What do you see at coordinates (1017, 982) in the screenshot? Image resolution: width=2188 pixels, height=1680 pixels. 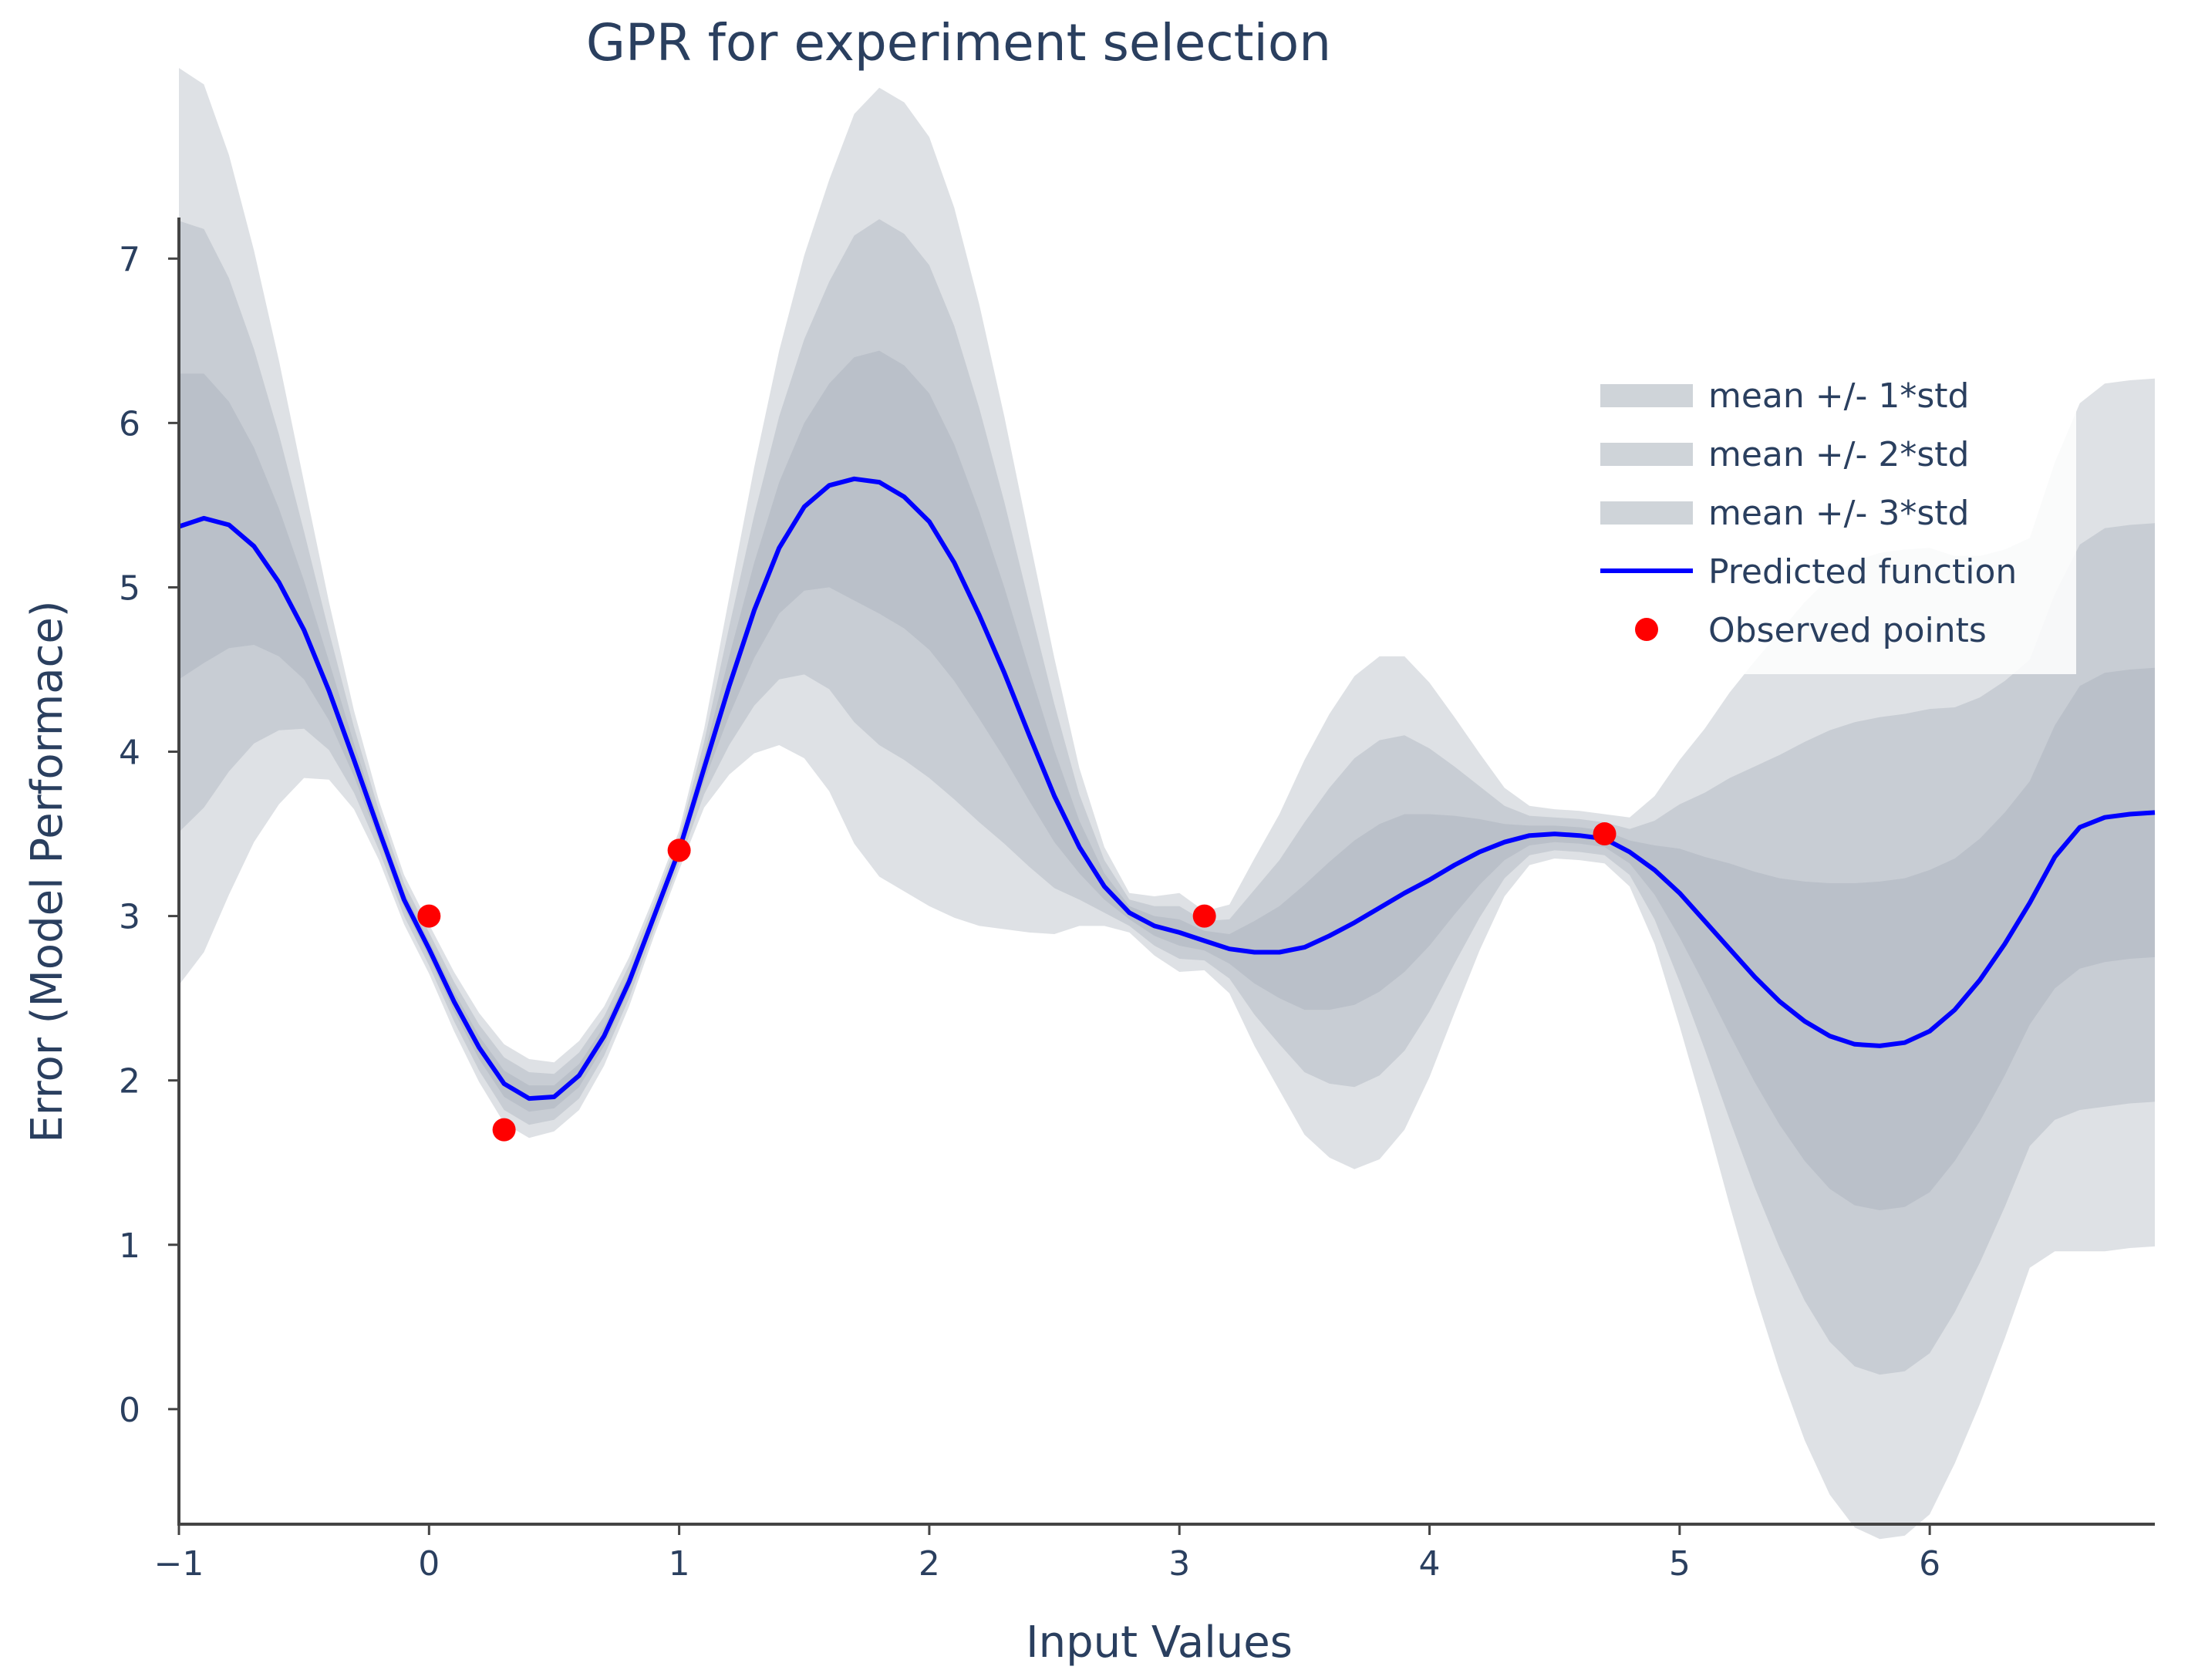 I see `observed-points-series` at bounding box center [1017, 982].